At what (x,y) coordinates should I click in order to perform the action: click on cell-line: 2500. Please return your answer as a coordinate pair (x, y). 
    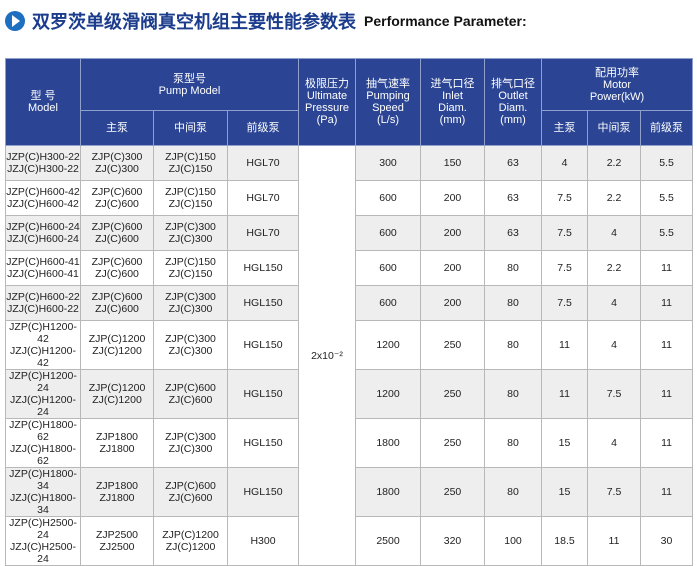
    Looking at the image, I should click on (388, 541).